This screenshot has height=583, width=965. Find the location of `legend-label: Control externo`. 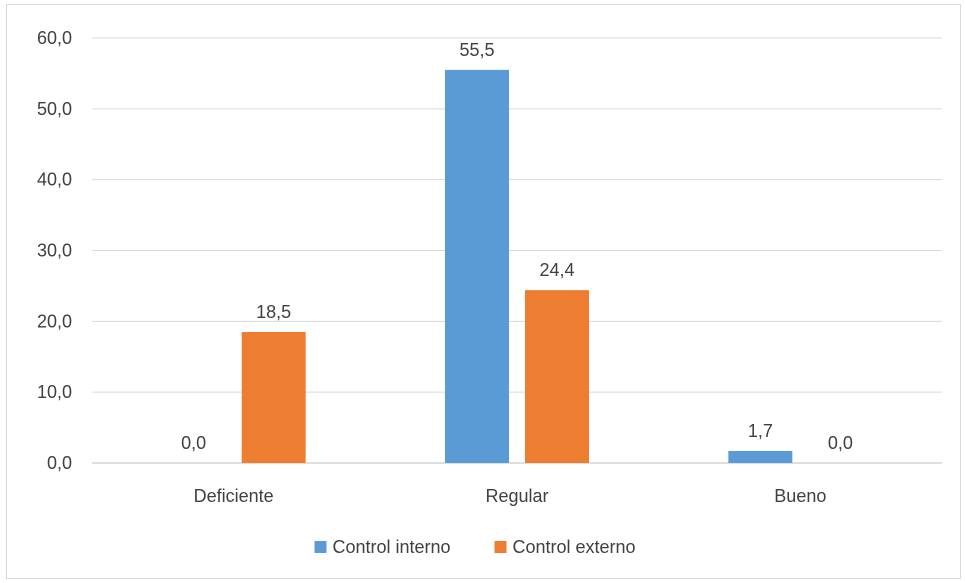

legend-label: Control externo is located at coordinates (574, 547).